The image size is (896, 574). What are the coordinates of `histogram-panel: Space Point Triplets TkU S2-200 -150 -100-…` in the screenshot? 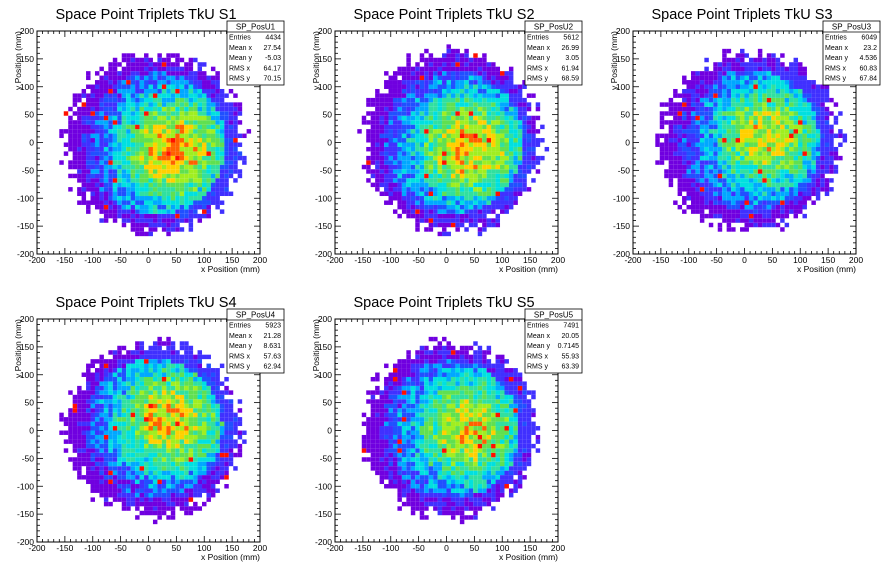 It's located at (447, 140).